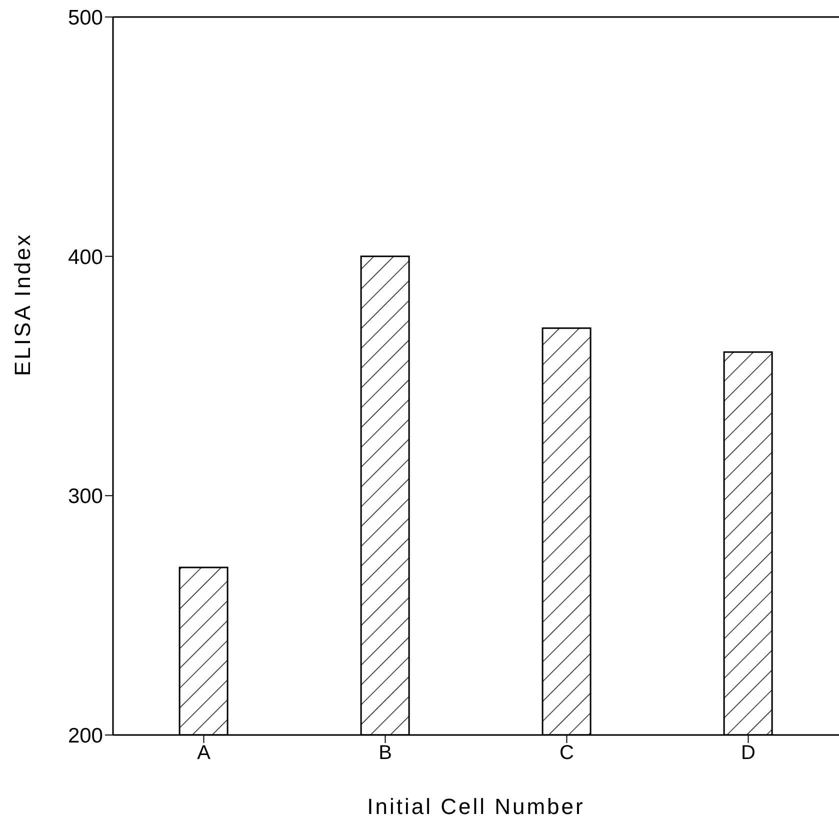  I want to click on y-tick-label: 300, so click(85, 496).